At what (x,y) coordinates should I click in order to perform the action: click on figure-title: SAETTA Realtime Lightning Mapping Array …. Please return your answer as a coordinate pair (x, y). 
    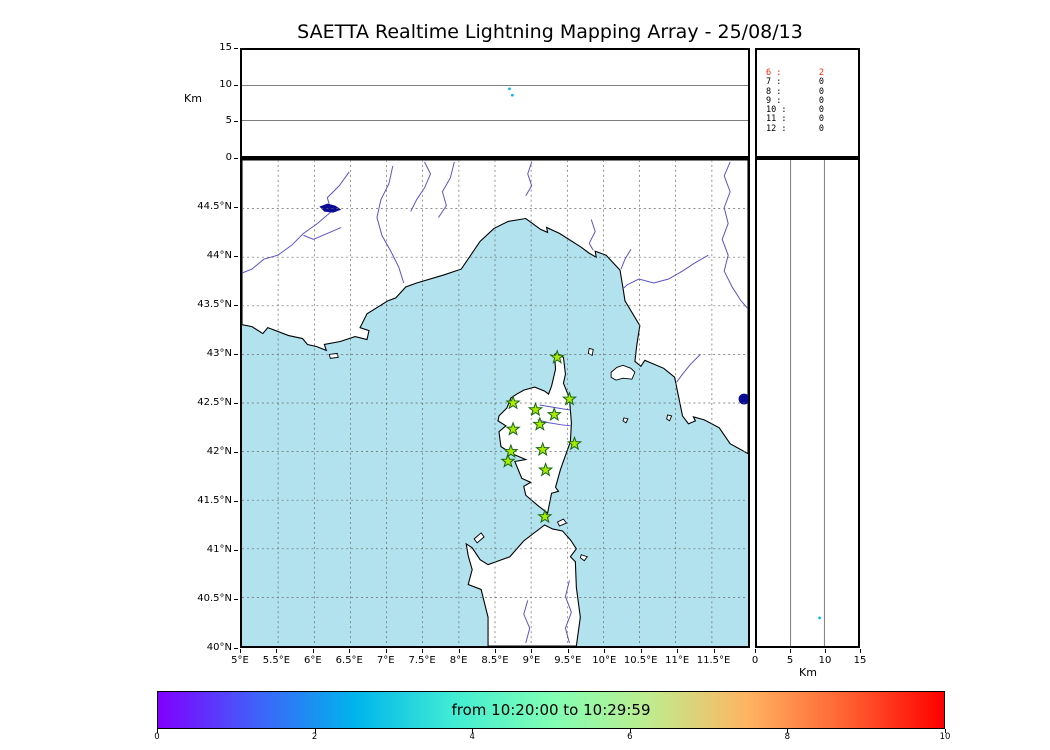
    Looking at the image, I should click on (550, 32).